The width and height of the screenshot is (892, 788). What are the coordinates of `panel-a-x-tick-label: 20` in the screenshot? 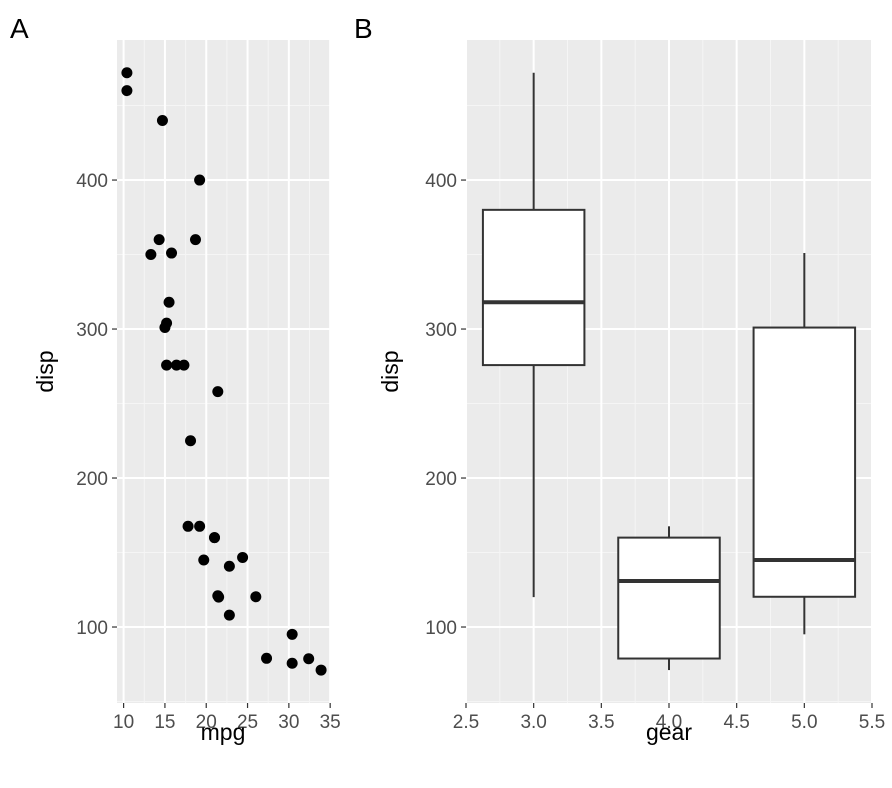 It's located at (206, 722).